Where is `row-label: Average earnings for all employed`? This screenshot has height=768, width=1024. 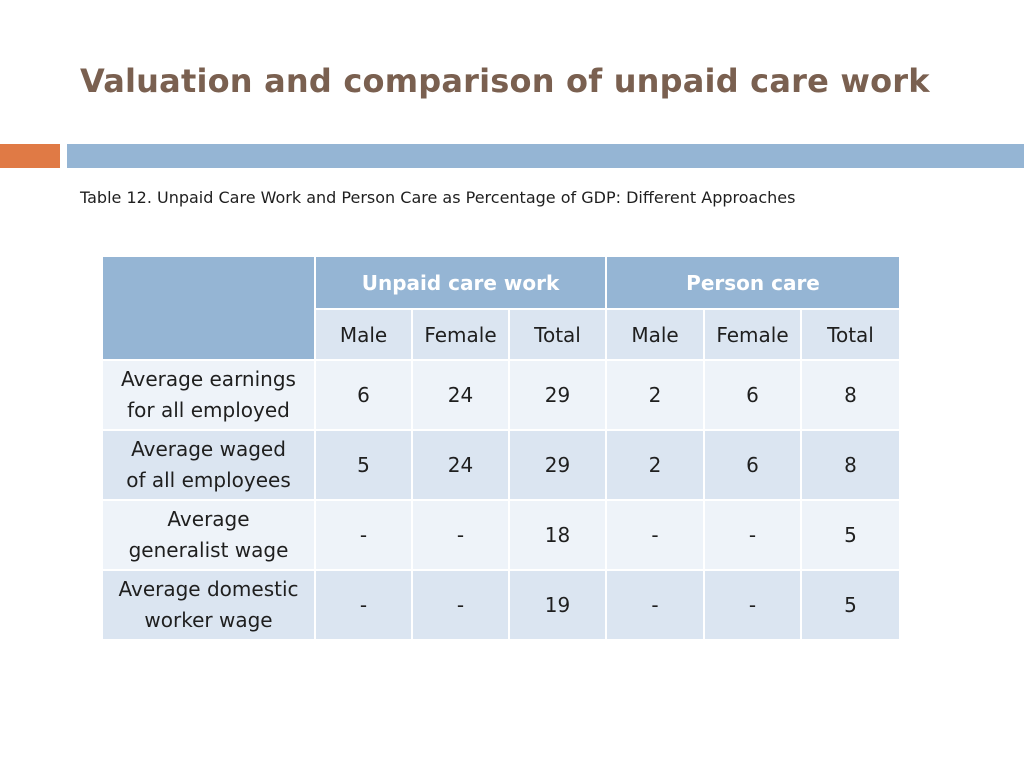
row-label: Average earnings for all employed is located at coordinates (208, 395).